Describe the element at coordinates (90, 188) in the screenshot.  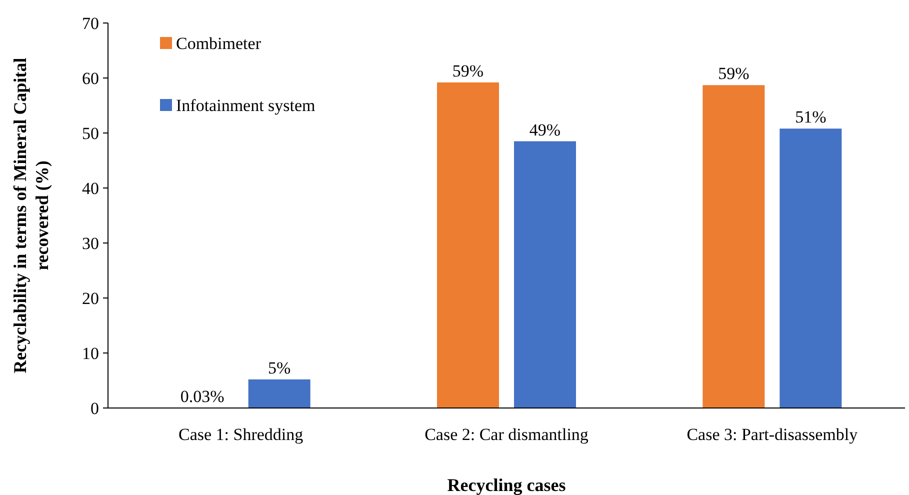
I see `y-tick-label: 40` at that location.